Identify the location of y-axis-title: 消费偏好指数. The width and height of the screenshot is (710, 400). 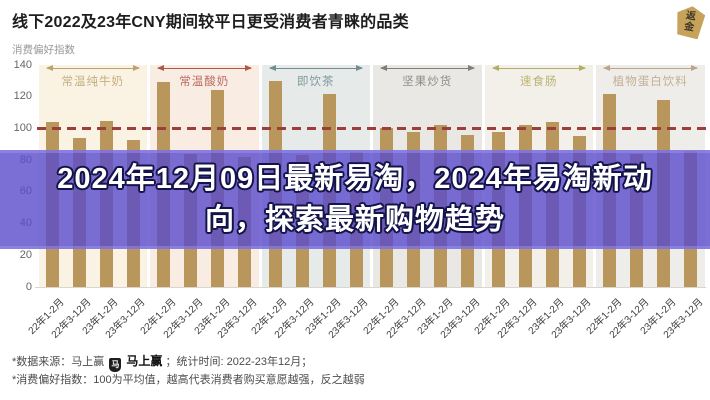
(43, 50).